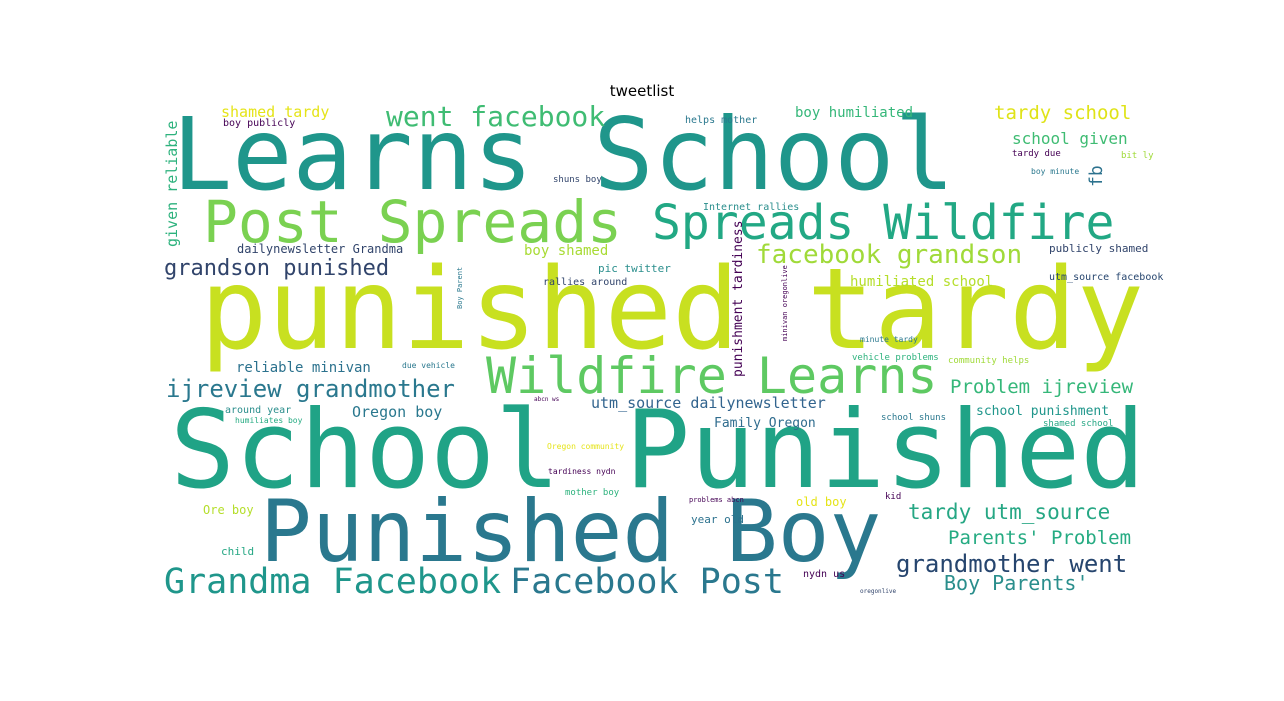 The image size is (1284, 701). I want to click on word: dailynewsletter Grandma, so click(320, 249).